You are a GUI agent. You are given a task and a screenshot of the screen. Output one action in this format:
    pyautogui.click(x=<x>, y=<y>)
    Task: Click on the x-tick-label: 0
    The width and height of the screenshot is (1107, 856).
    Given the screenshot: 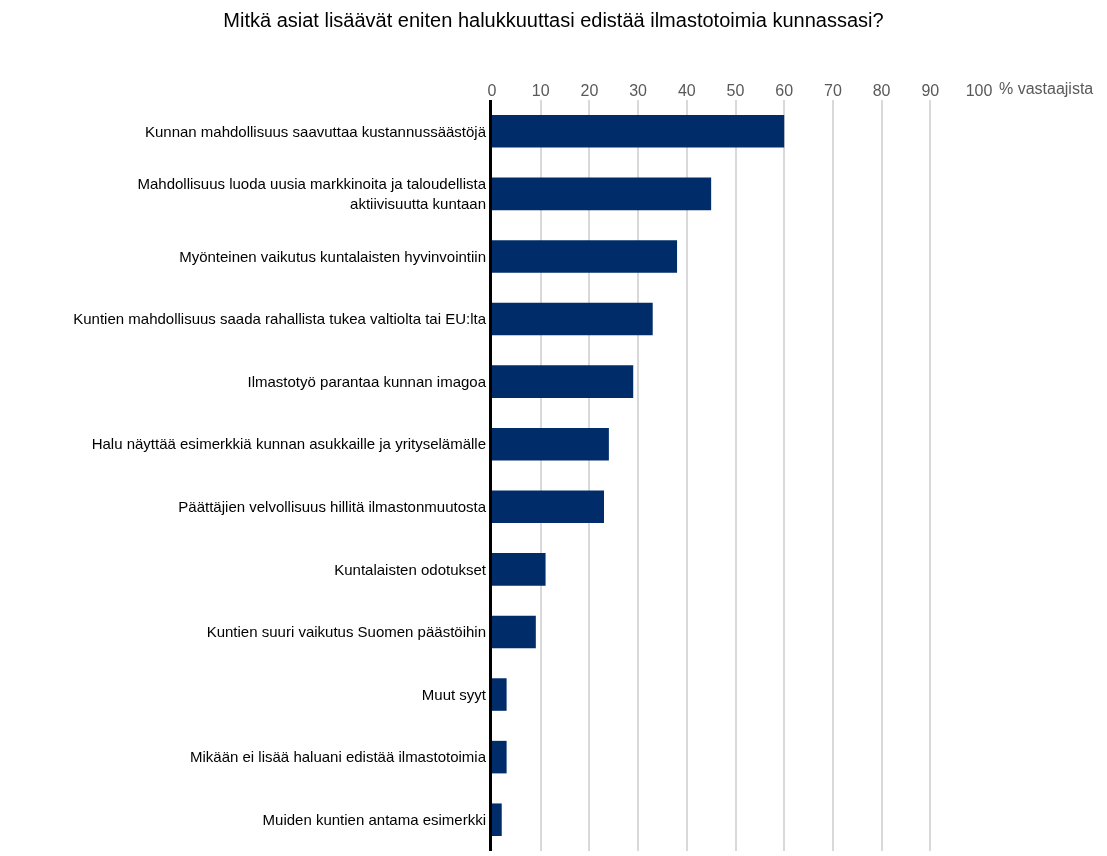 What is the action you would take?
    pyautogui.click(x=492, y=90)
    